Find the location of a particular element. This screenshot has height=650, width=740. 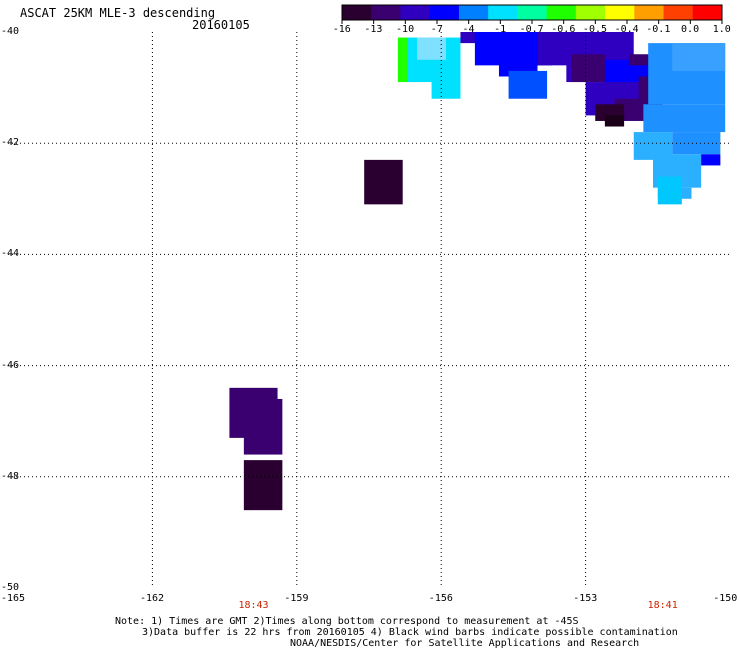

chart-title: ASCAT 25KM MLE-3 descending is located at coordinates (118, 13).